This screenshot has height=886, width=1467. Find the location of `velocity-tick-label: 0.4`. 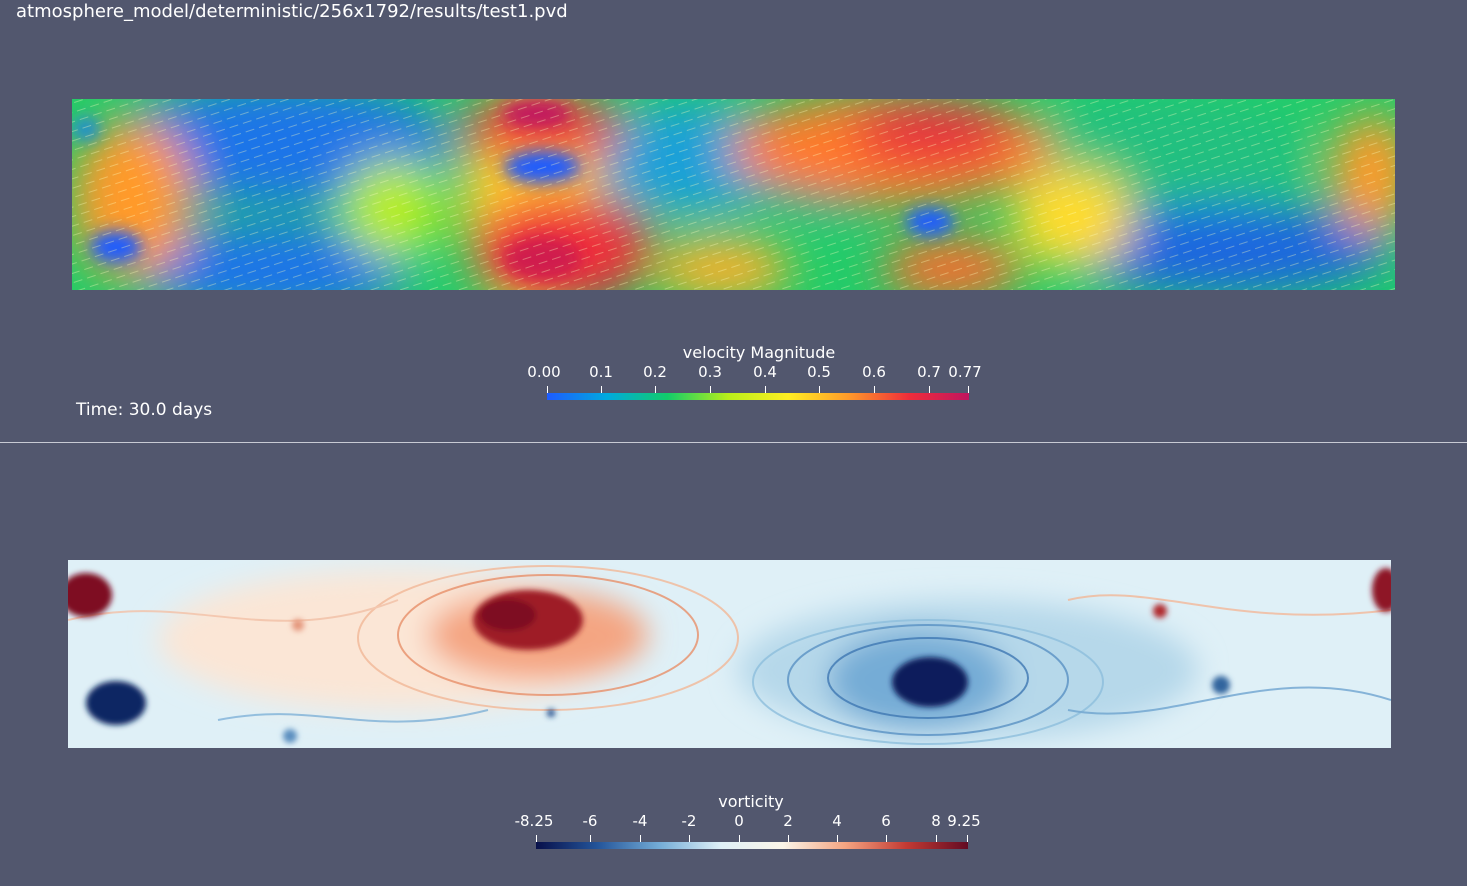

velocity-tick-label: 0.4 is located at coordinates (765, 372).